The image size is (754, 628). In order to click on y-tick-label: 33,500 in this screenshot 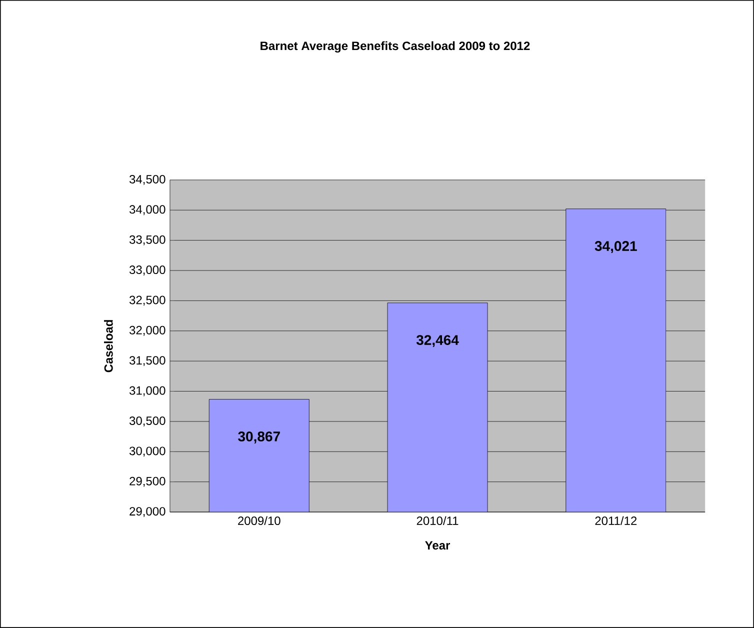, I will do `click(147, 240)`.